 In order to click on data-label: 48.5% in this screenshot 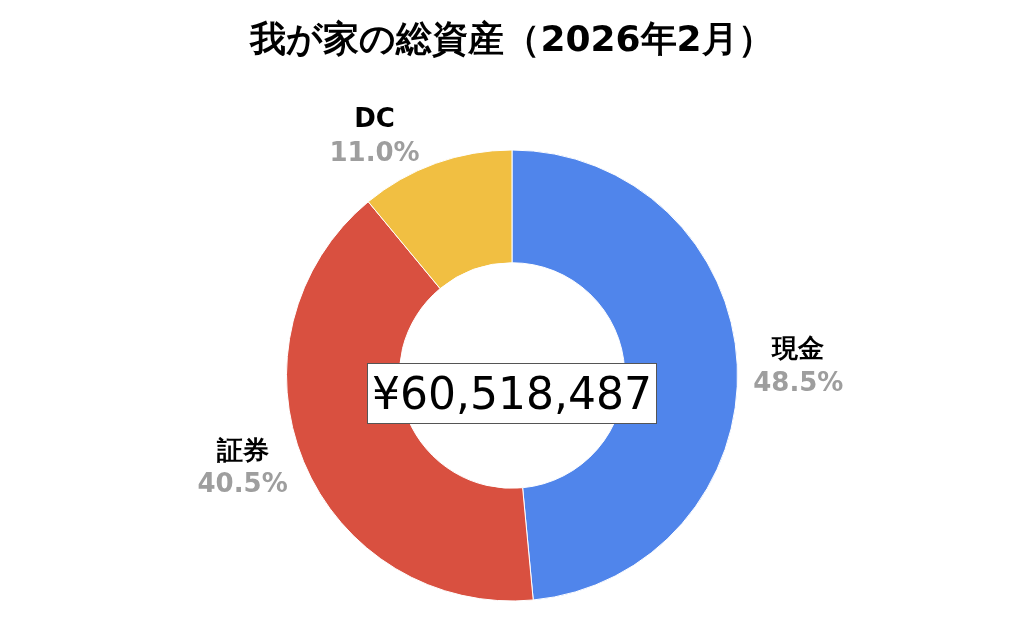, I will do `click(798, 381)`.